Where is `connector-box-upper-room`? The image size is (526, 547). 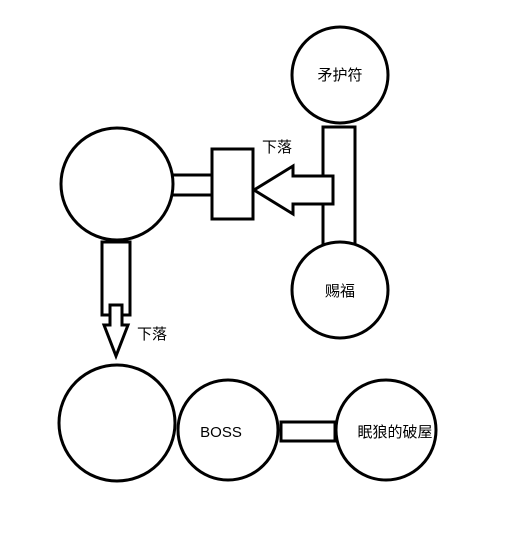 connector-box-upper-room is located at coordinates (193, 185).